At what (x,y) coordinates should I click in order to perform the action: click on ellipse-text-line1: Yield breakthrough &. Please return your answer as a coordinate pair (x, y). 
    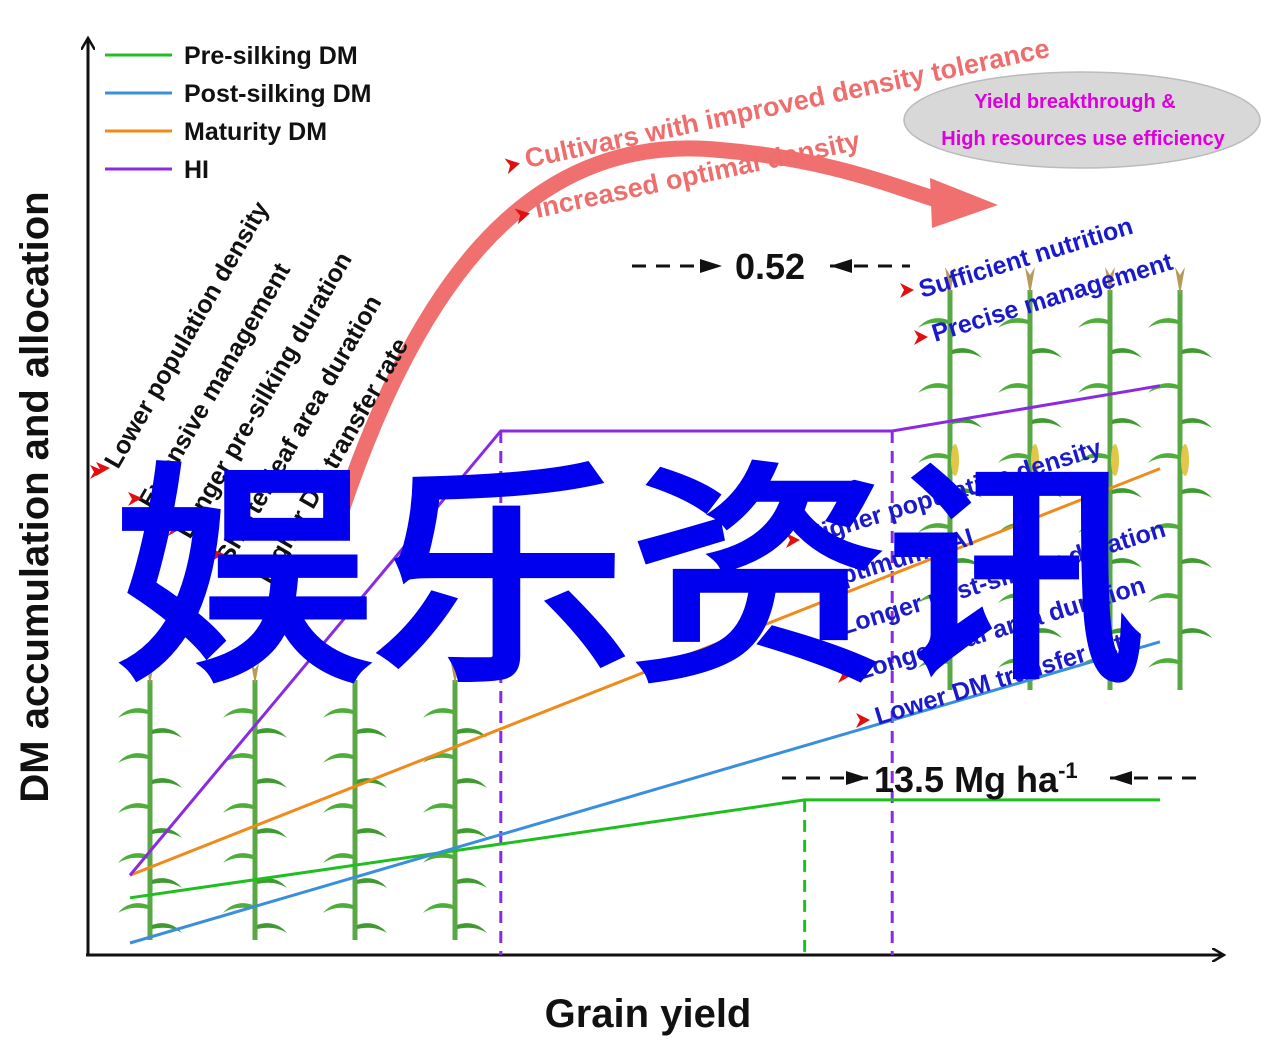
    Looking at the image, I should click on (1075, 102).